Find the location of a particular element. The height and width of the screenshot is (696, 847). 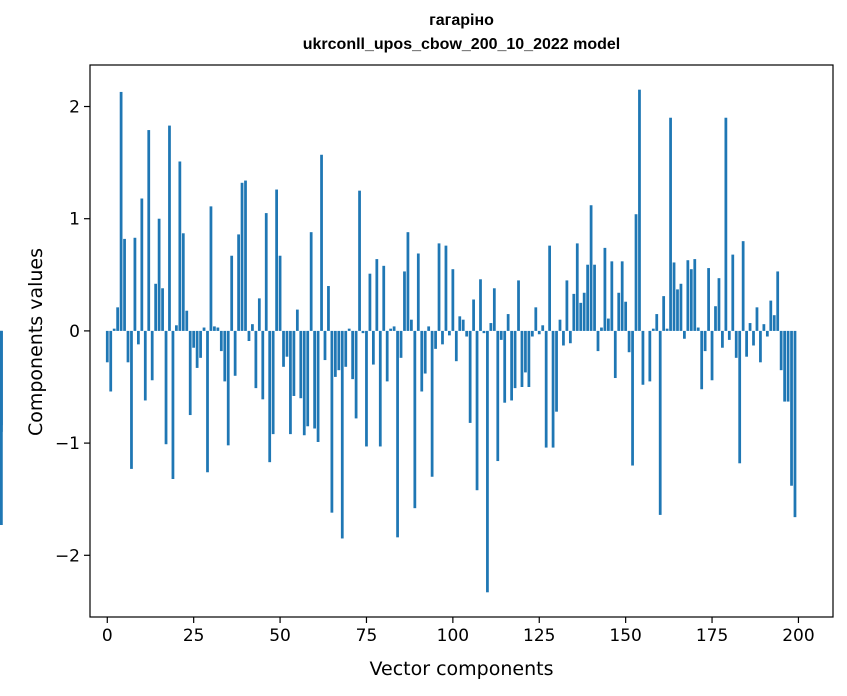

chart-title-line-2: ukrconll_upos_cbow_200_10_2022 model is located at coordinates (461, 44).